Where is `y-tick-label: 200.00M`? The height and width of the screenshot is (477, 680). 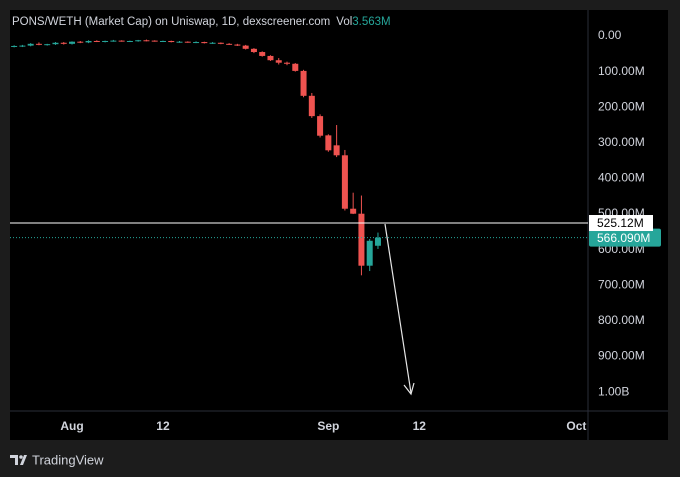
y-tick-label: 200.00M is located at coordinates (621, 106).